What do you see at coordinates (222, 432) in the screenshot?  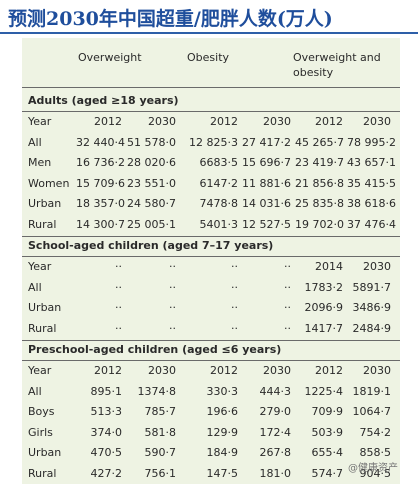 I see `cell: 129·9` at bounding box center [222, 432].